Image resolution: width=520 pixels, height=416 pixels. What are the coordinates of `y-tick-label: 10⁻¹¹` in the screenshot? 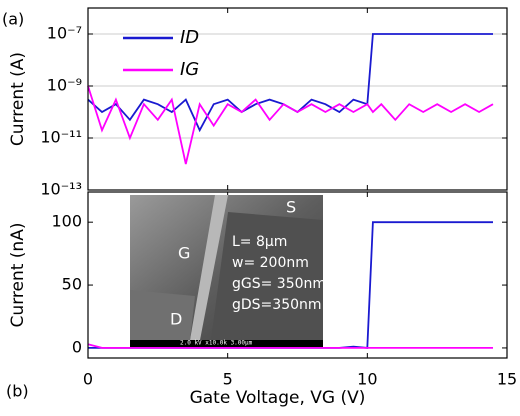 It's located at (61, 137).